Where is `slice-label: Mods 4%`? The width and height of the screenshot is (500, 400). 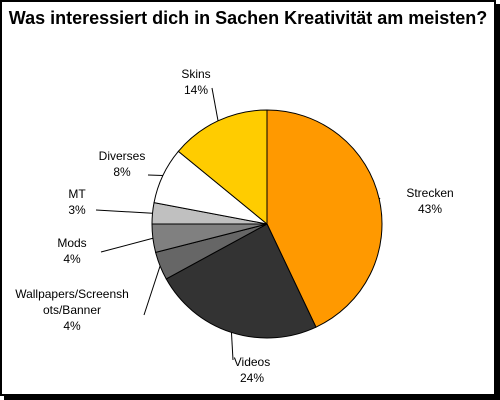
slice-label: Mods 4% is located at coordinates (71, 251).